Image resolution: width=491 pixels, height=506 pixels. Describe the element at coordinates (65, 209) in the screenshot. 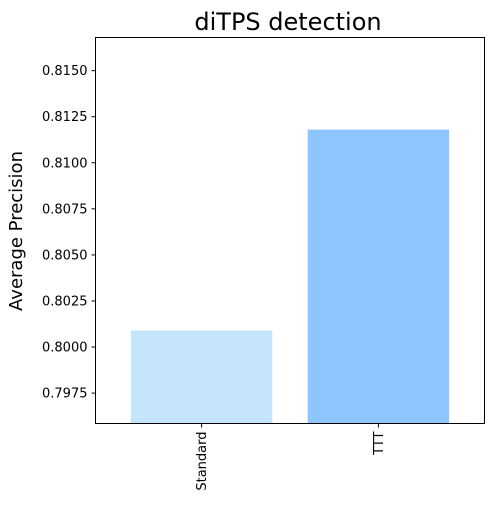

I see `y-tick-label: 0.8075` at that location.